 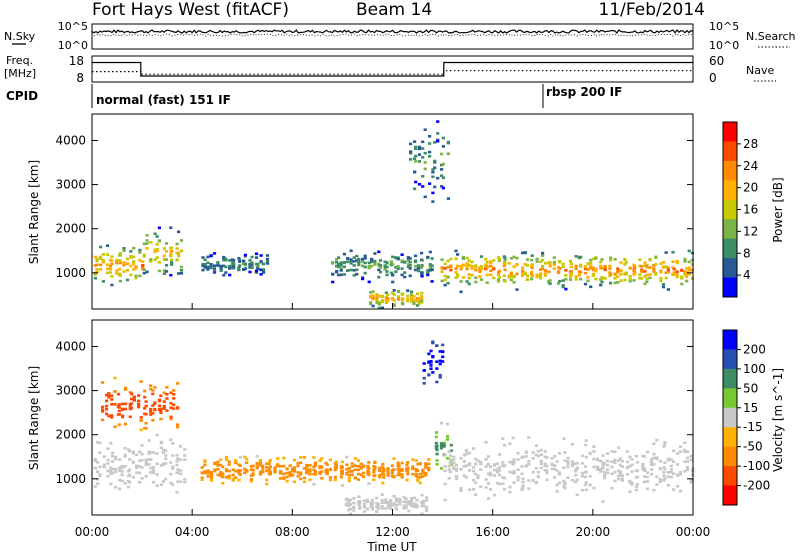 What do you see at coordinates (70, 435) in the screenshot?
I see `velocity-ytick-label: 2000` at bounding box center [70, 435].